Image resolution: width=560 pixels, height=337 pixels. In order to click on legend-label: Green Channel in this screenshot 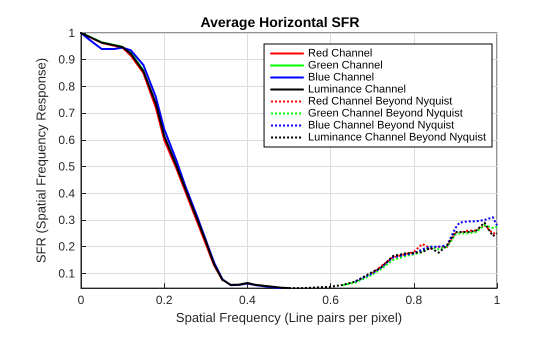, I will do `click(345, 66)`.